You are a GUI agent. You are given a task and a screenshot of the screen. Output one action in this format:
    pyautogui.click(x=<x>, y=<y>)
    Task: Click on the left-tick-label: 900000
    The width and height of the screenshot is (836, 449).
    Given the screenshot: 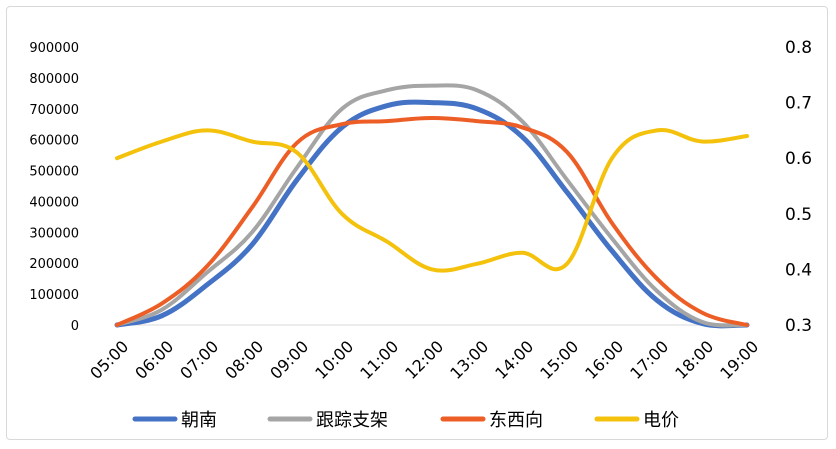 What is the action you would take?
    pyautogui.click(x=54, y=48)
    